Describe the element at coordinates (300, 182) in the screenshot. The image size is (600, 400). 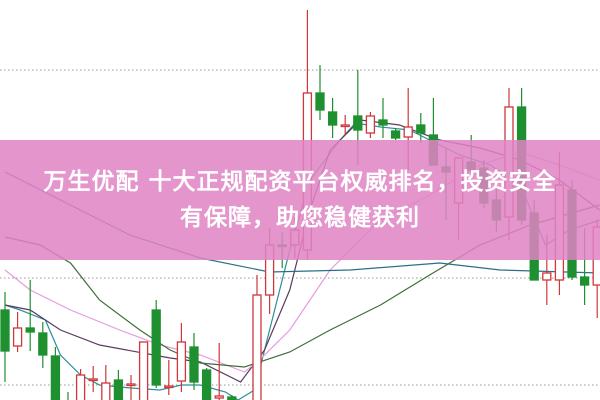
I see `title-line-1: 万生优配 十大正规配资平台权威排名，投资安全` at that location.